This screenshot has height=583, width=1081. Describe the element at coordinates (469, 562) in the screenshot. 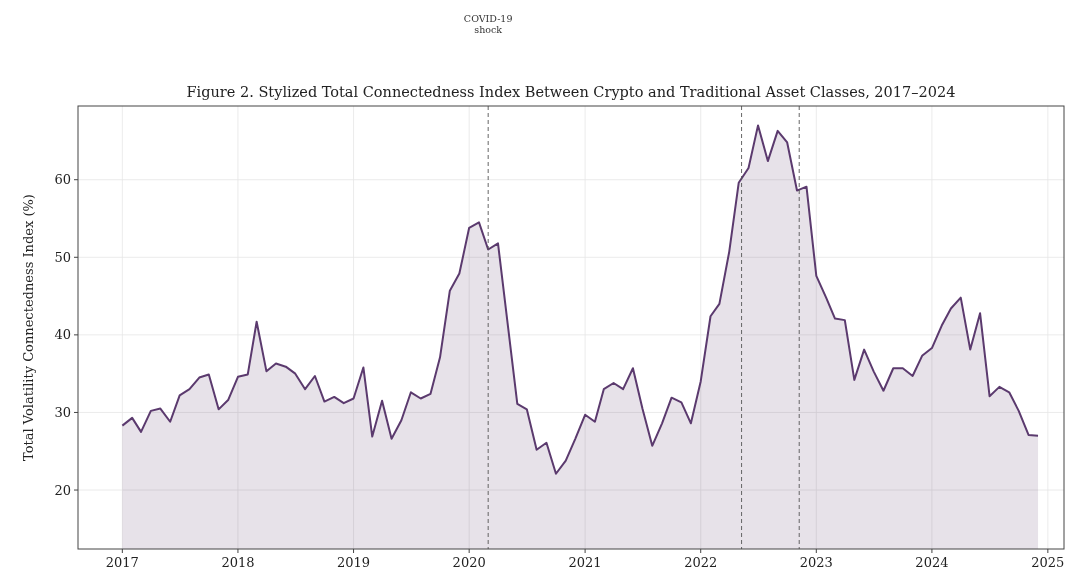

I see `x-tick-label: 2020` at that location.